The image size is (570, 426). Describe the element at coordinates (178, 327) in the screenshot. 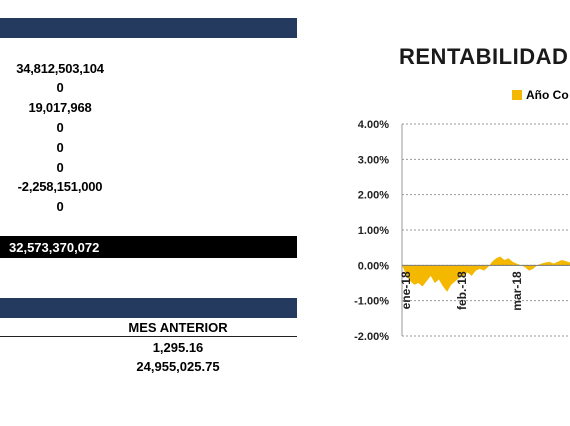

I see `column-header-mes-anterior: MES ANTERIOR` at that location.